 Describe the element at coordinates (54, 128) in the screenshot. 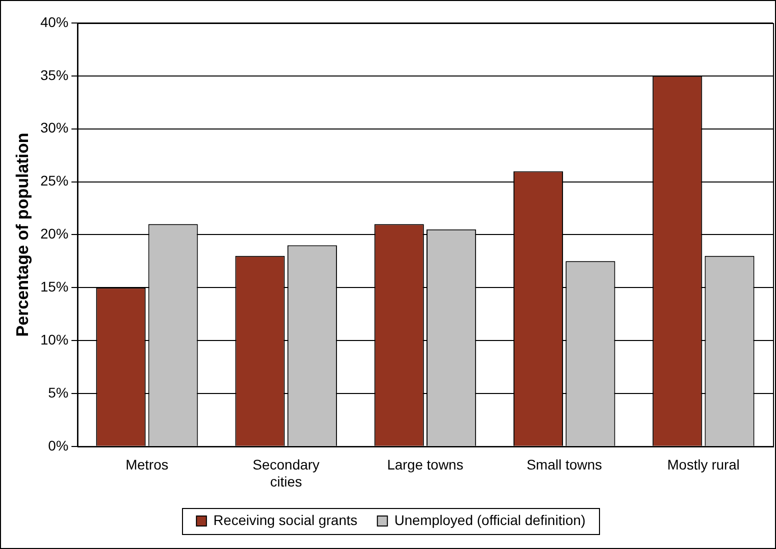

I see `y-tick-label: 30%` at that location.